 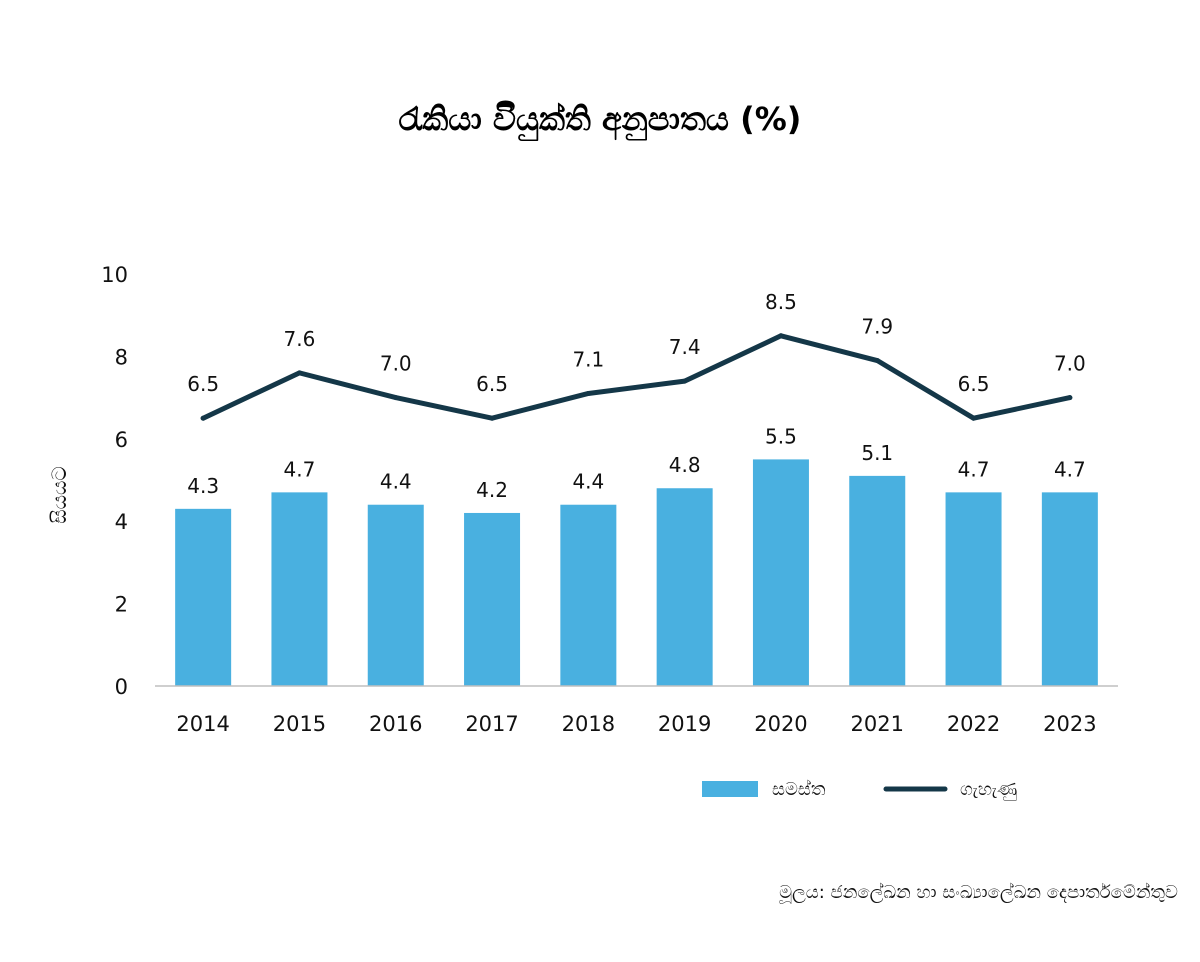 What do you see at coordinates (781, 302) in the screenshot?
I see `line-data-label: 8.5` at bounding box center [781, 302].